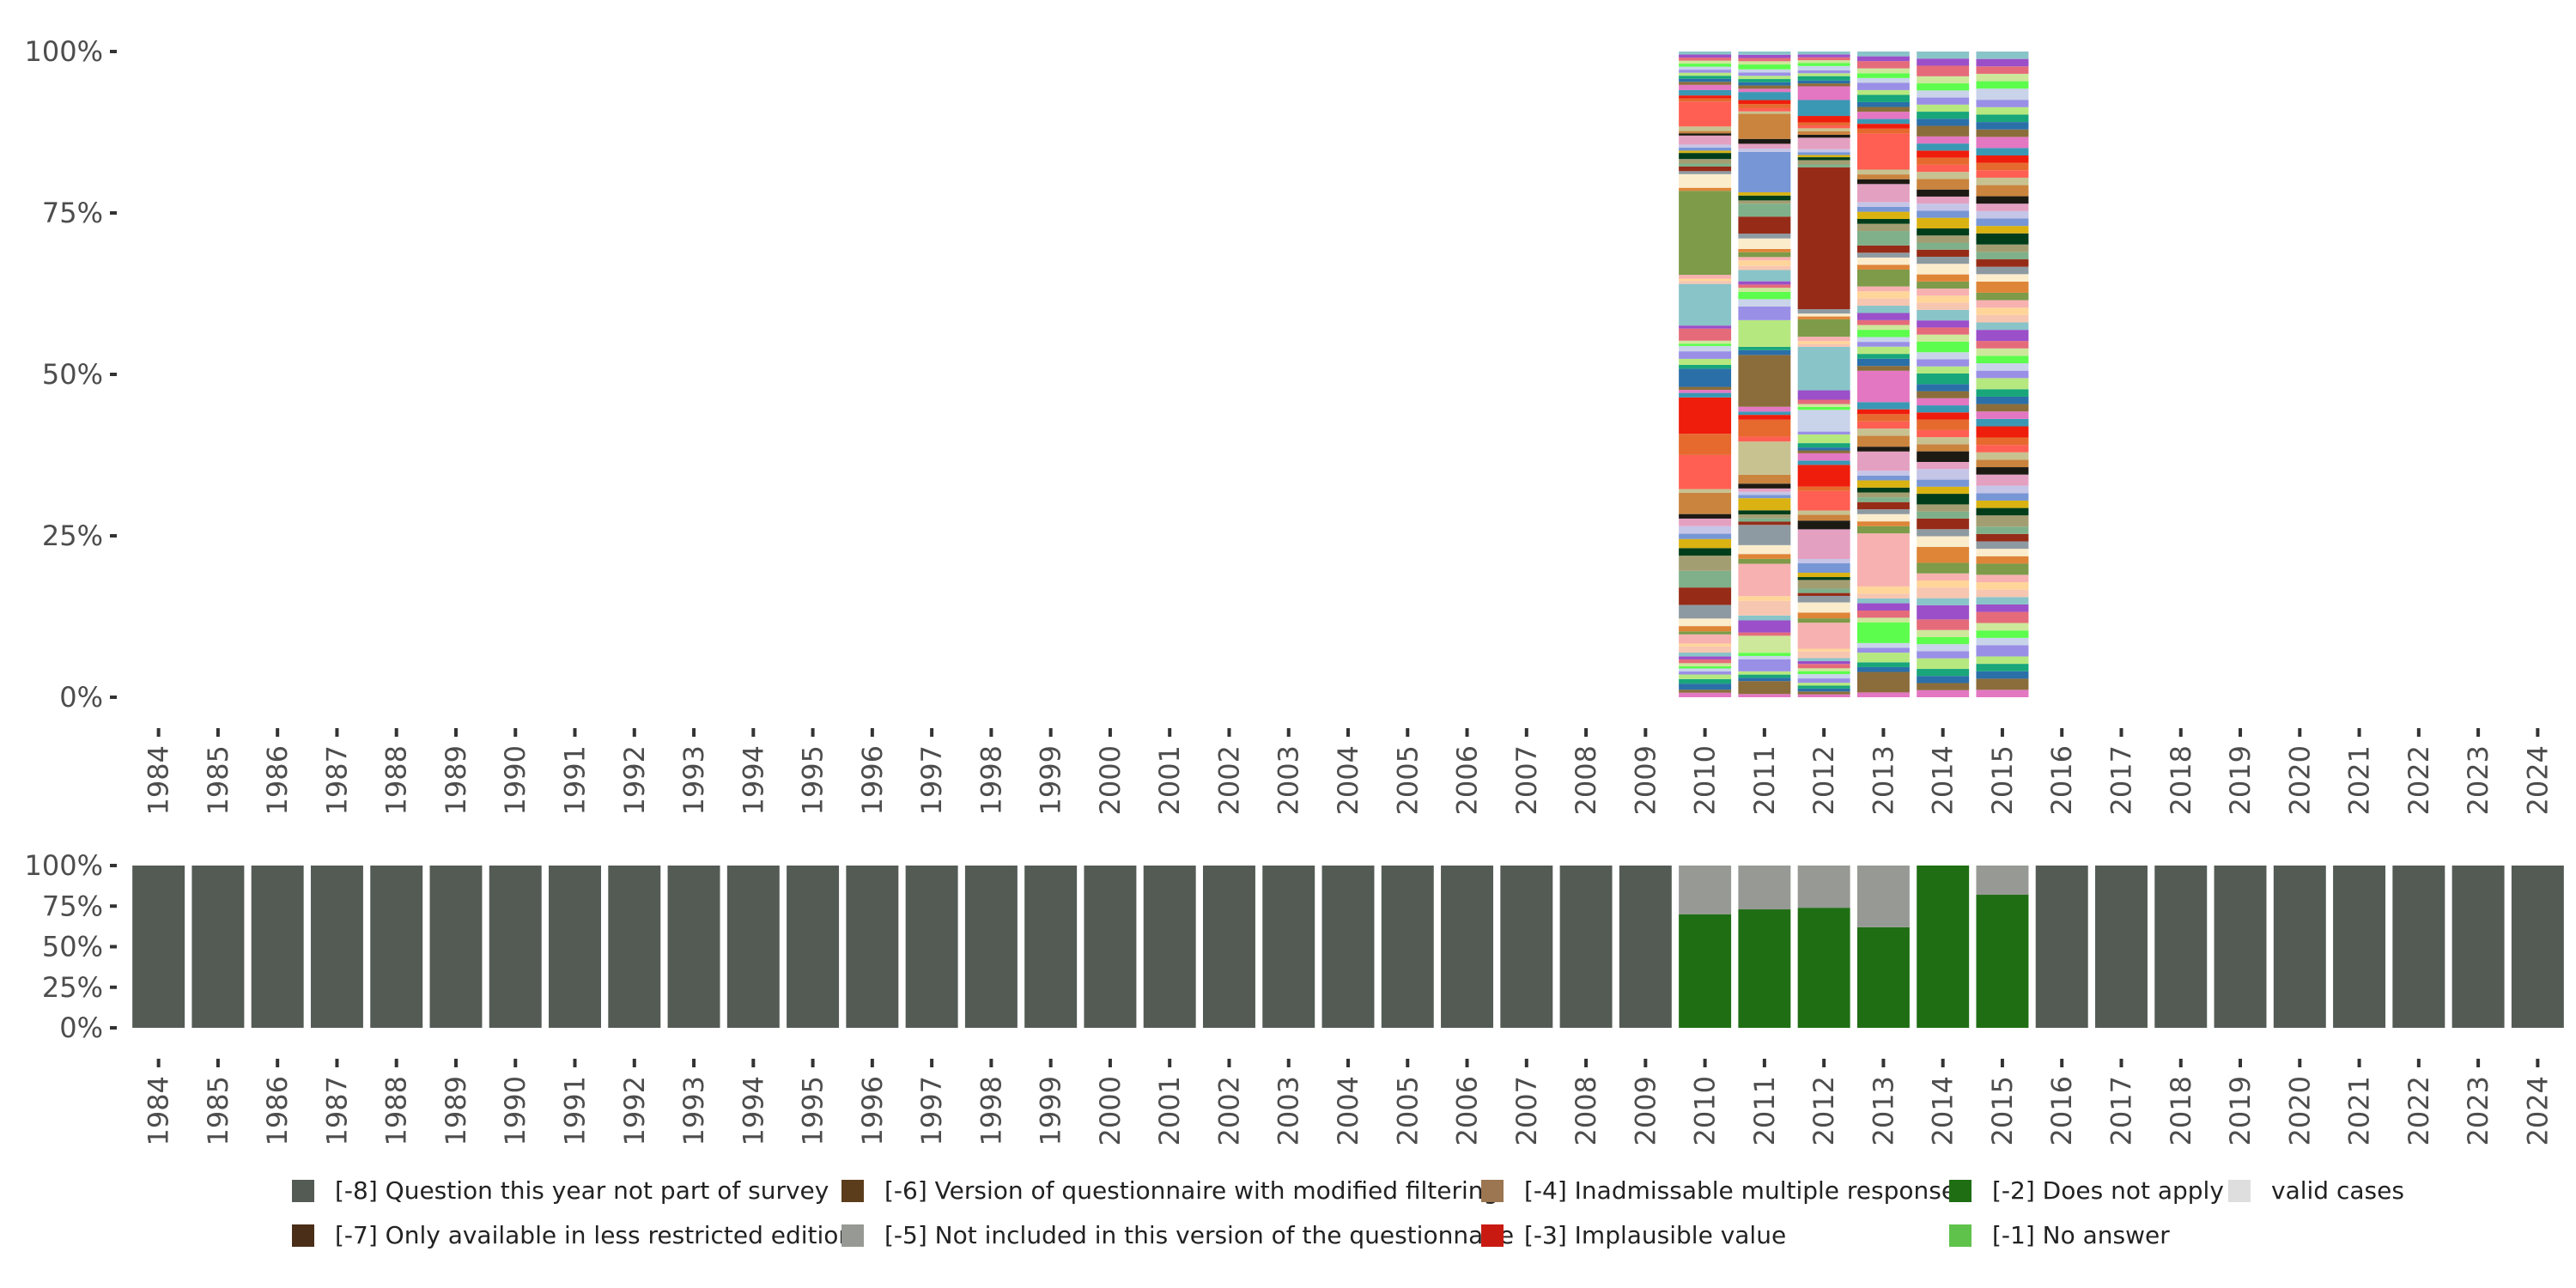  What do you see at coordinates (1656, 1235) in the screenshot?
I see `legend-label: [-3] Implausible value` at bounding box center [1656, 1235].